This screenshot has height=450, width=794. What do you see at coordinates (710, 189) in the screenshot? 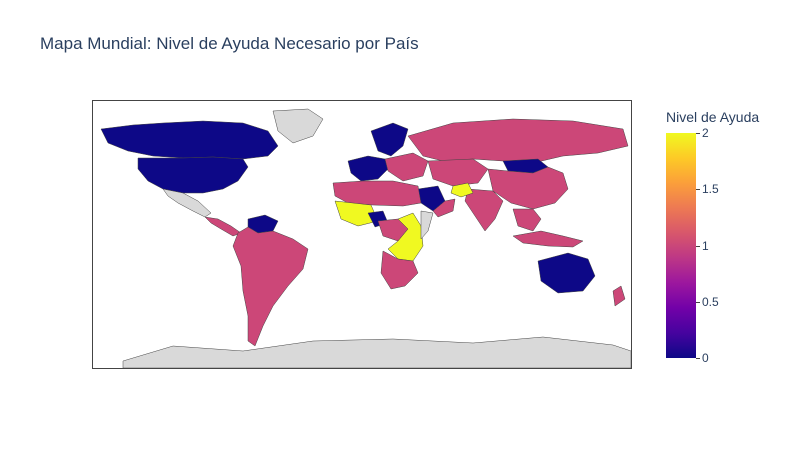
I see `colorbar-tick-label: 1.5` at bounding box center [710, 189].